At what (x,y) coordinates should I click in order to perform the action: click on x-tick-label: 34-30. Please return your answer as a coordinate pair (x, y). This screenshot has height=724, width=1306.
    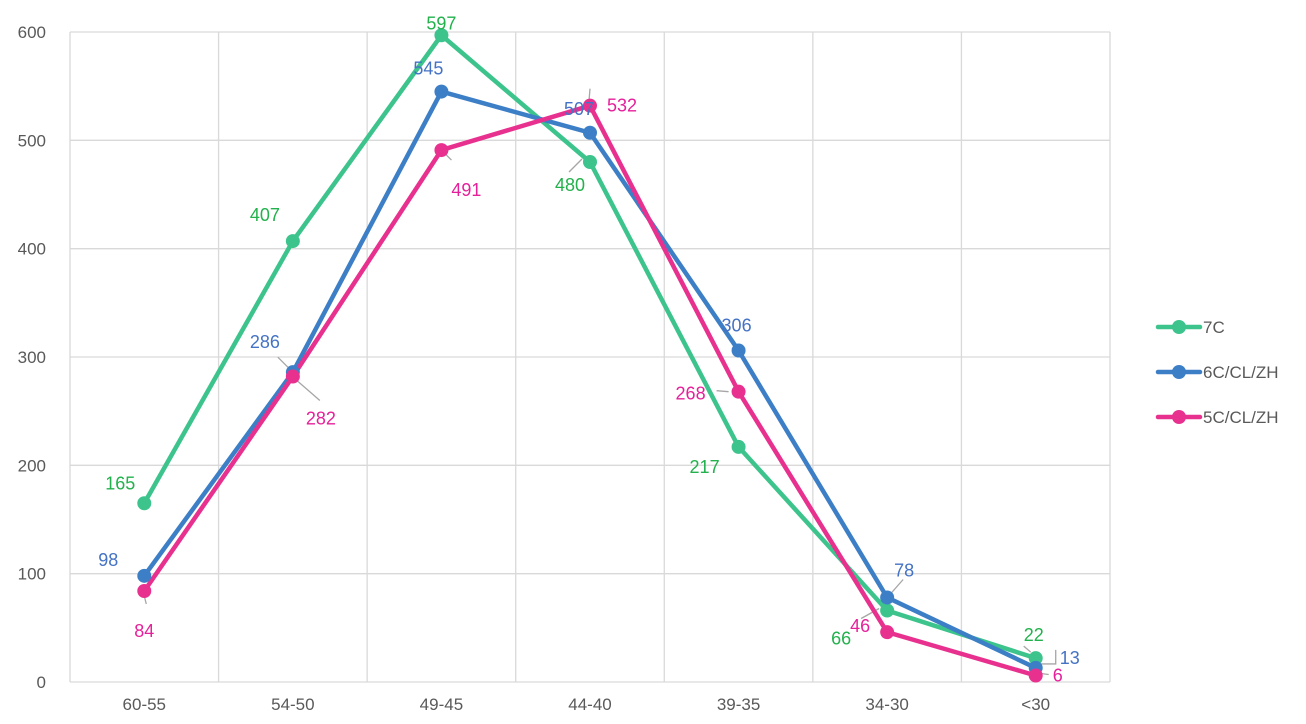
    Looking at the image, I should click on (886, 704).